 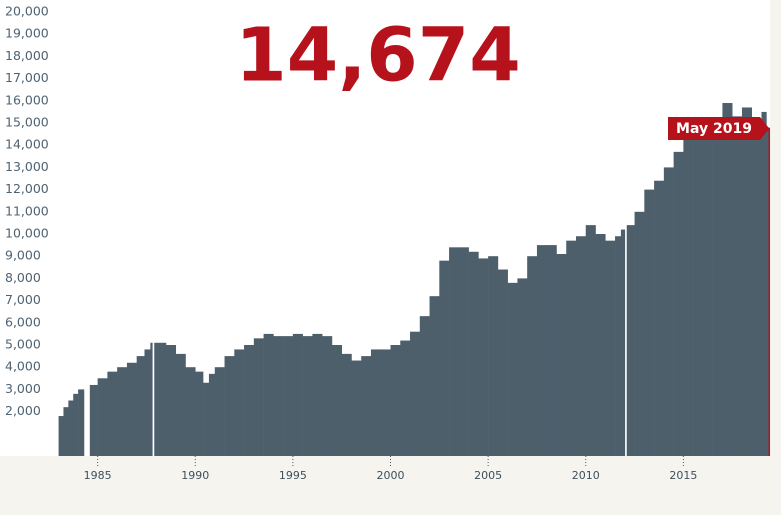 I want to click on x-tick-label: 1985, so click(x=98, y=475).